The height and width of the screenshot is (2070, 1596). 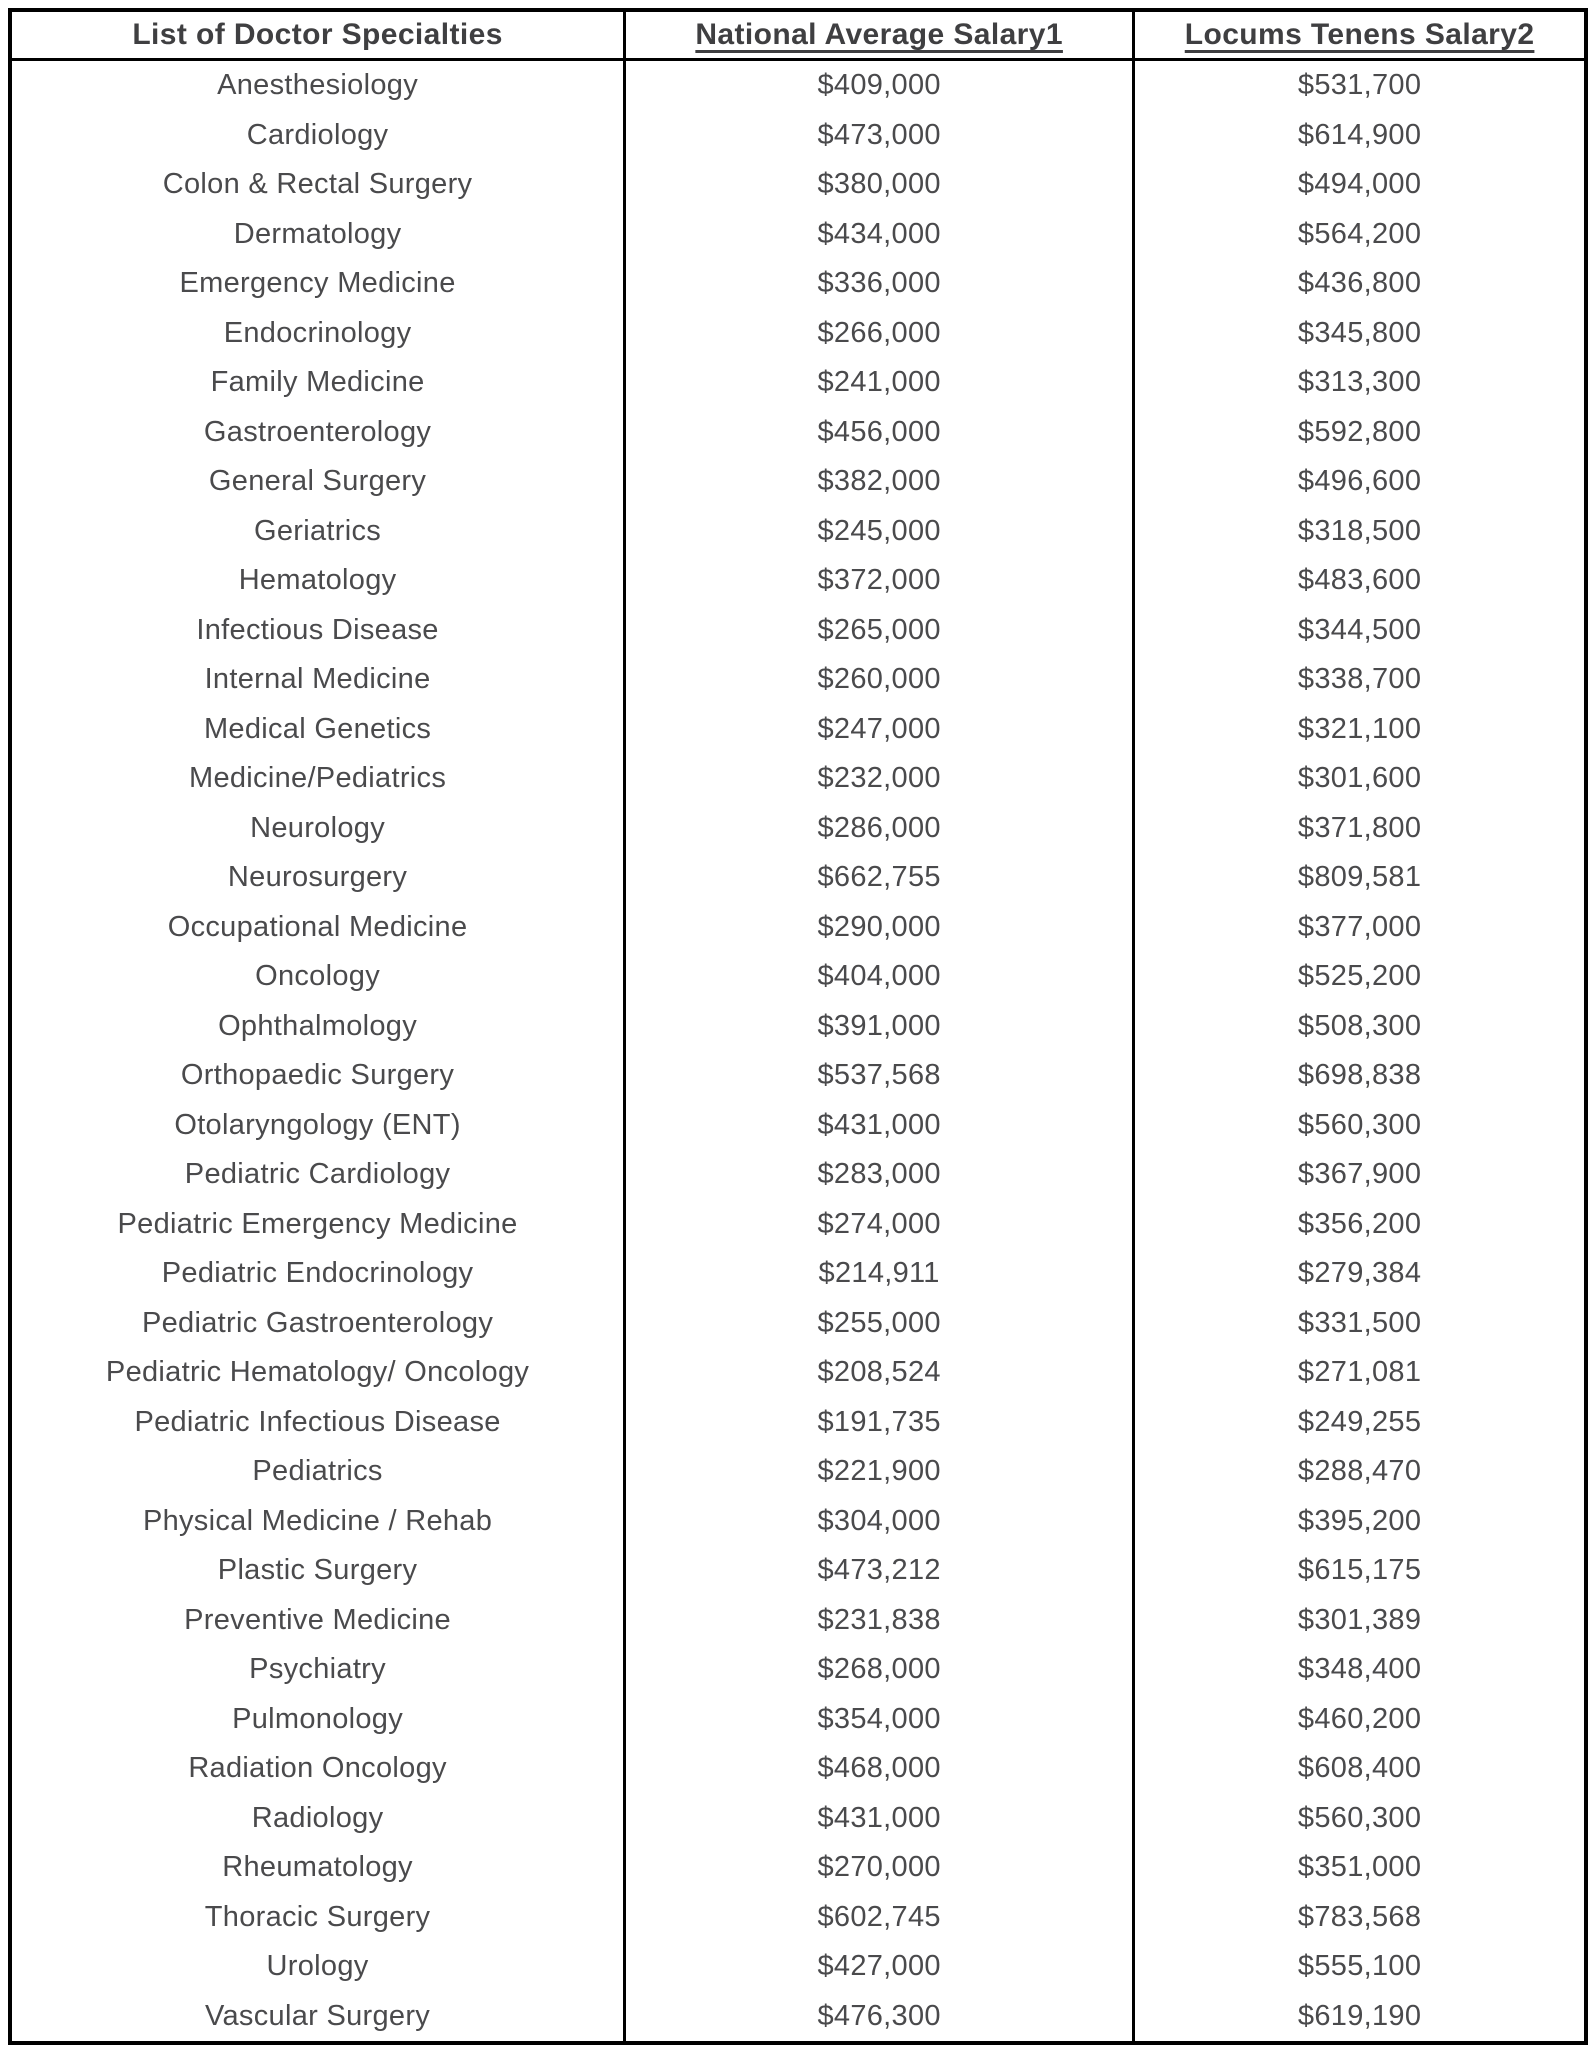 What do you see at coordinates (878, 1274) in the screenshot?
I see `national-average-salary-cell: $214,911` at bounding box center [878, 1274].